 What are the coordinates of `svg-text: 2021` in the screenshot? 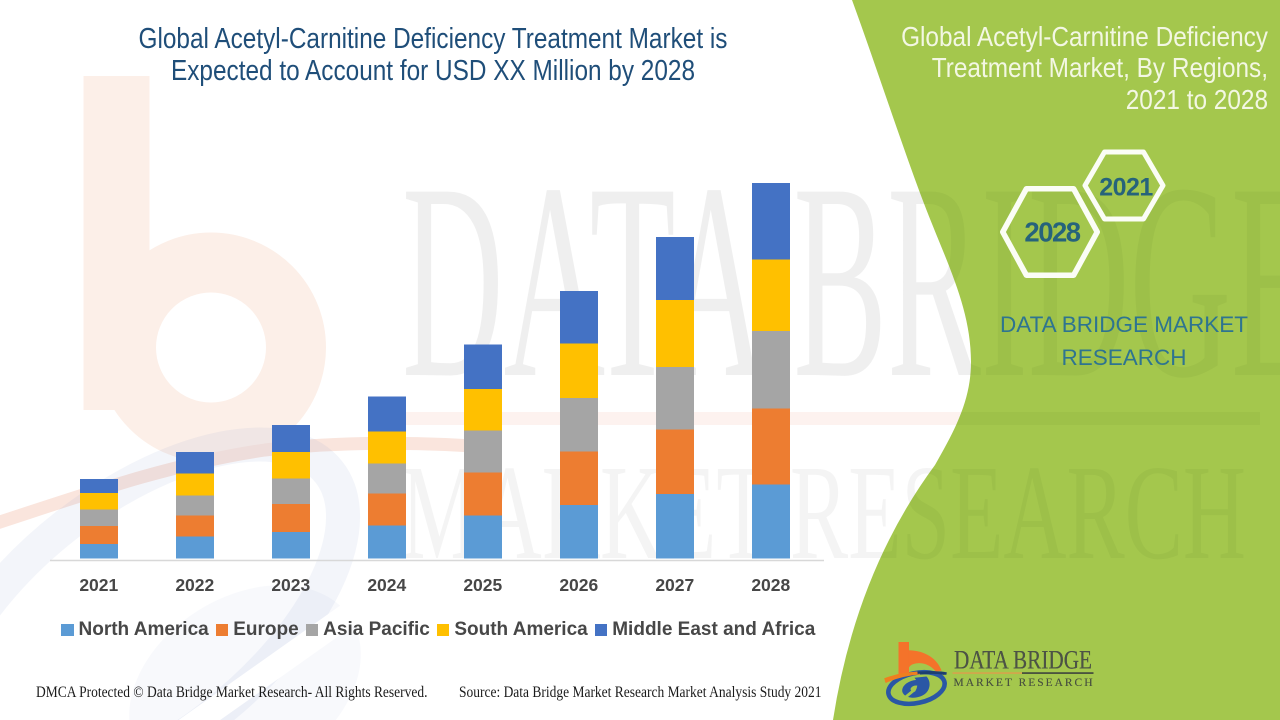 It's located at (1126, 188).